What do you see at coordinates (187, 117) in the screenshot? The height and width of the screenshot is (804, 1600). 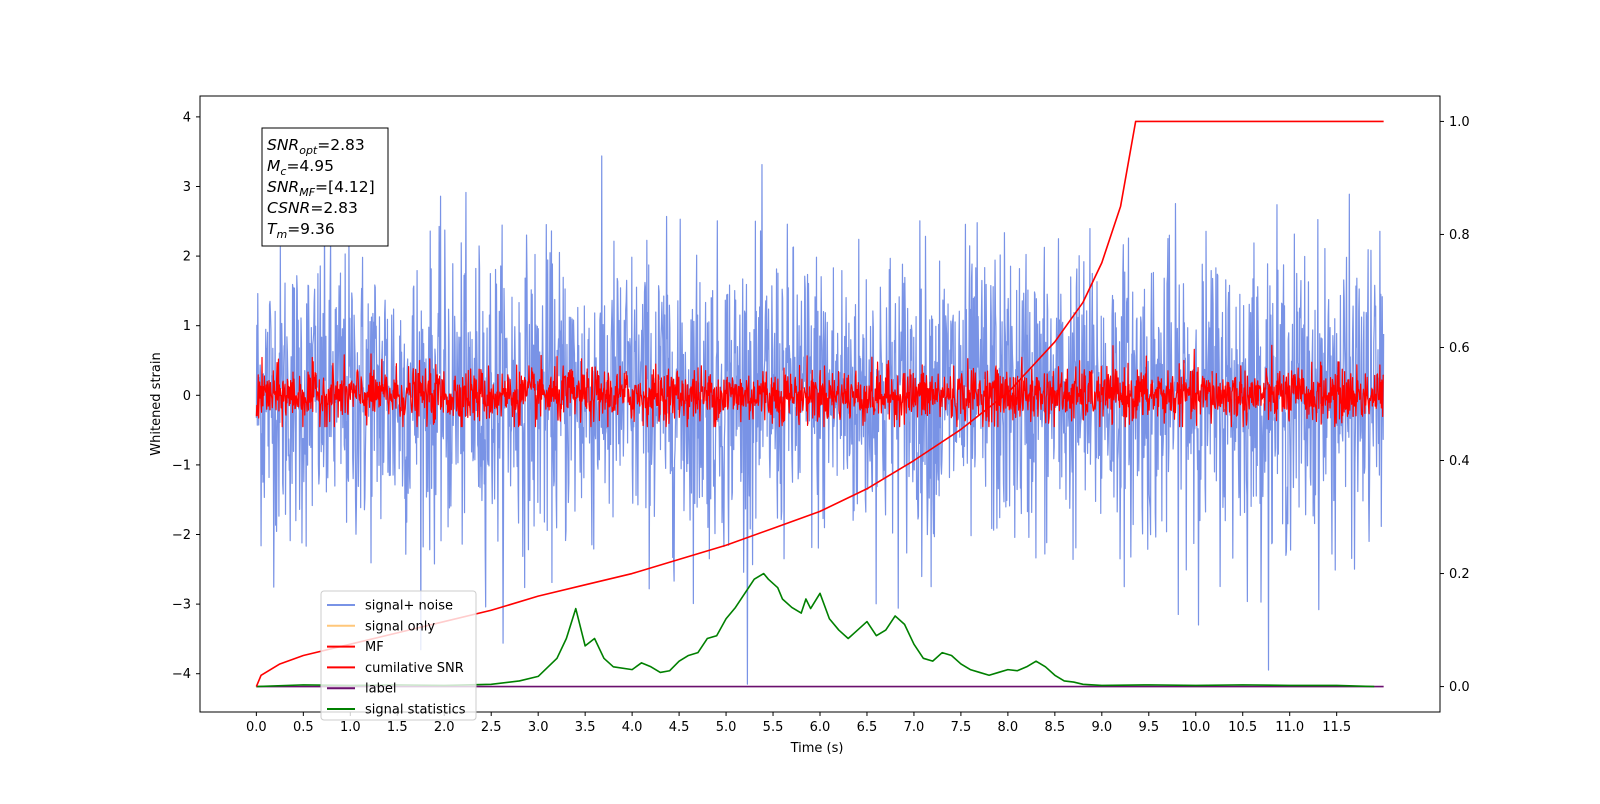 I see `y-left-tick-label: 4` at bounding box center [187, 117].